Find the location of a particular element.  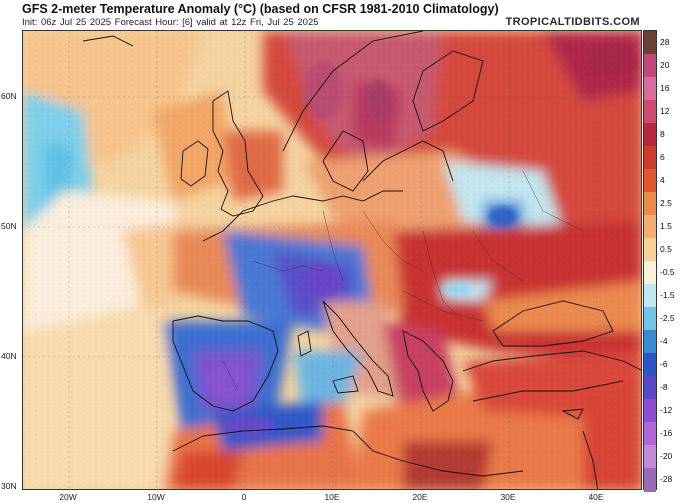

lon-label-0: 0 is located at coordinates (244, 497).